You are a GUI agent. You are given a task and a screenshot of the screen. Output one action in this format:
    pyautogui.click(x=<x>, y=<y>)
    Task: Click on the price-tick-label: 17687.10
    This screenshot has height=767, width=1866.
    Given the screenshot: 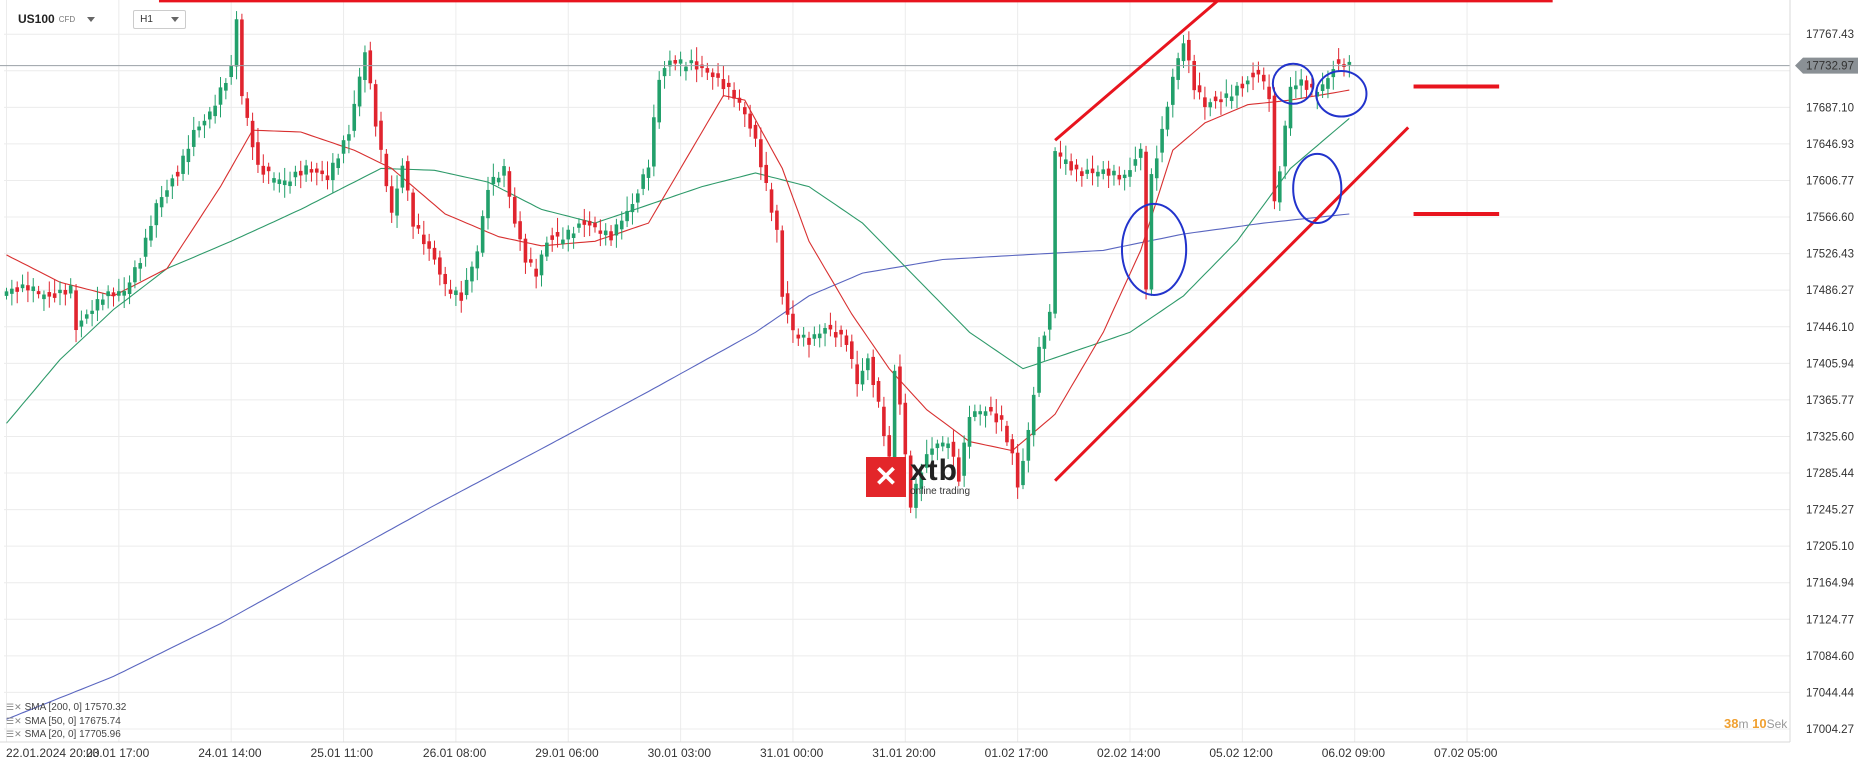 What is the action you would take?
    pyautogui.click(x=1830, y=108)
    